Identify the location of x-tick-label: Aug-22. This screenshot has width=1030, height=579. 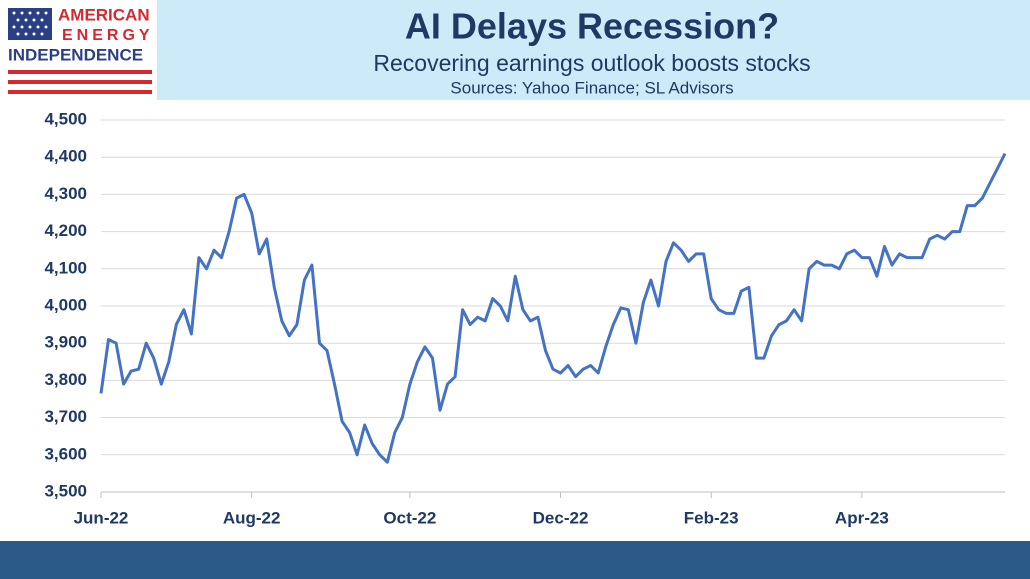
(252, 517).